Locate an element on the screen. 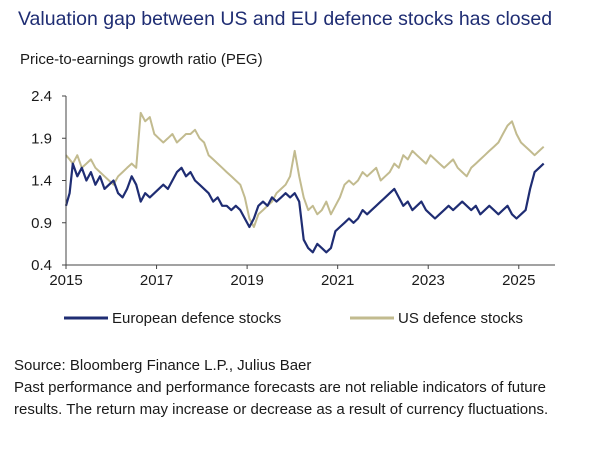 This screenshot has width=604, height=456. legend-item-european-label: European defence stocks is located at coordinates (196, 318).